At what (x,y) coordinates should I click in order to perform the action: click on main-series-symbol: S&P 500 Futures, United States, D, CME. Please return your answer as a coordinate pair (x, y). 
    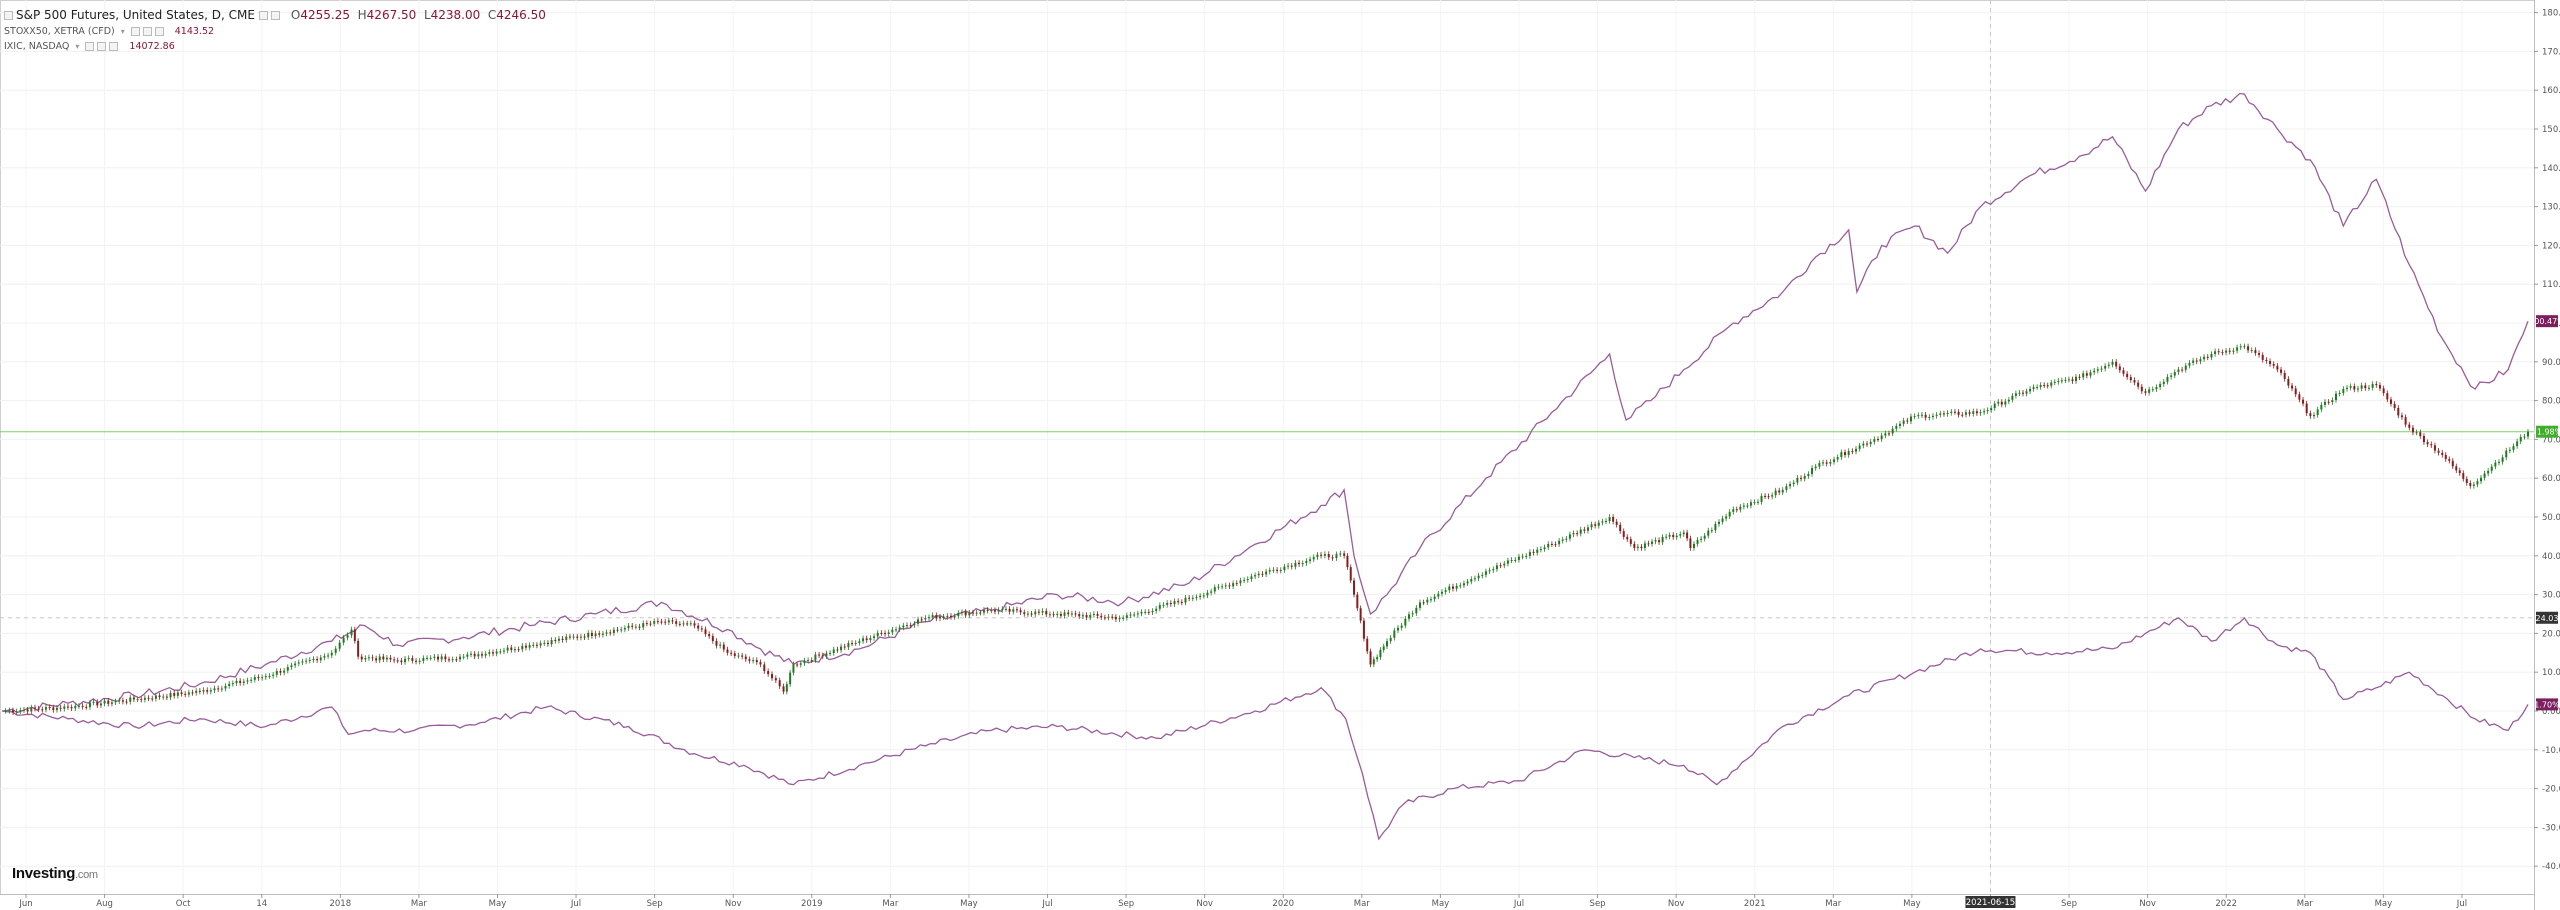
    Looking at the image, I should click on (135, 15).